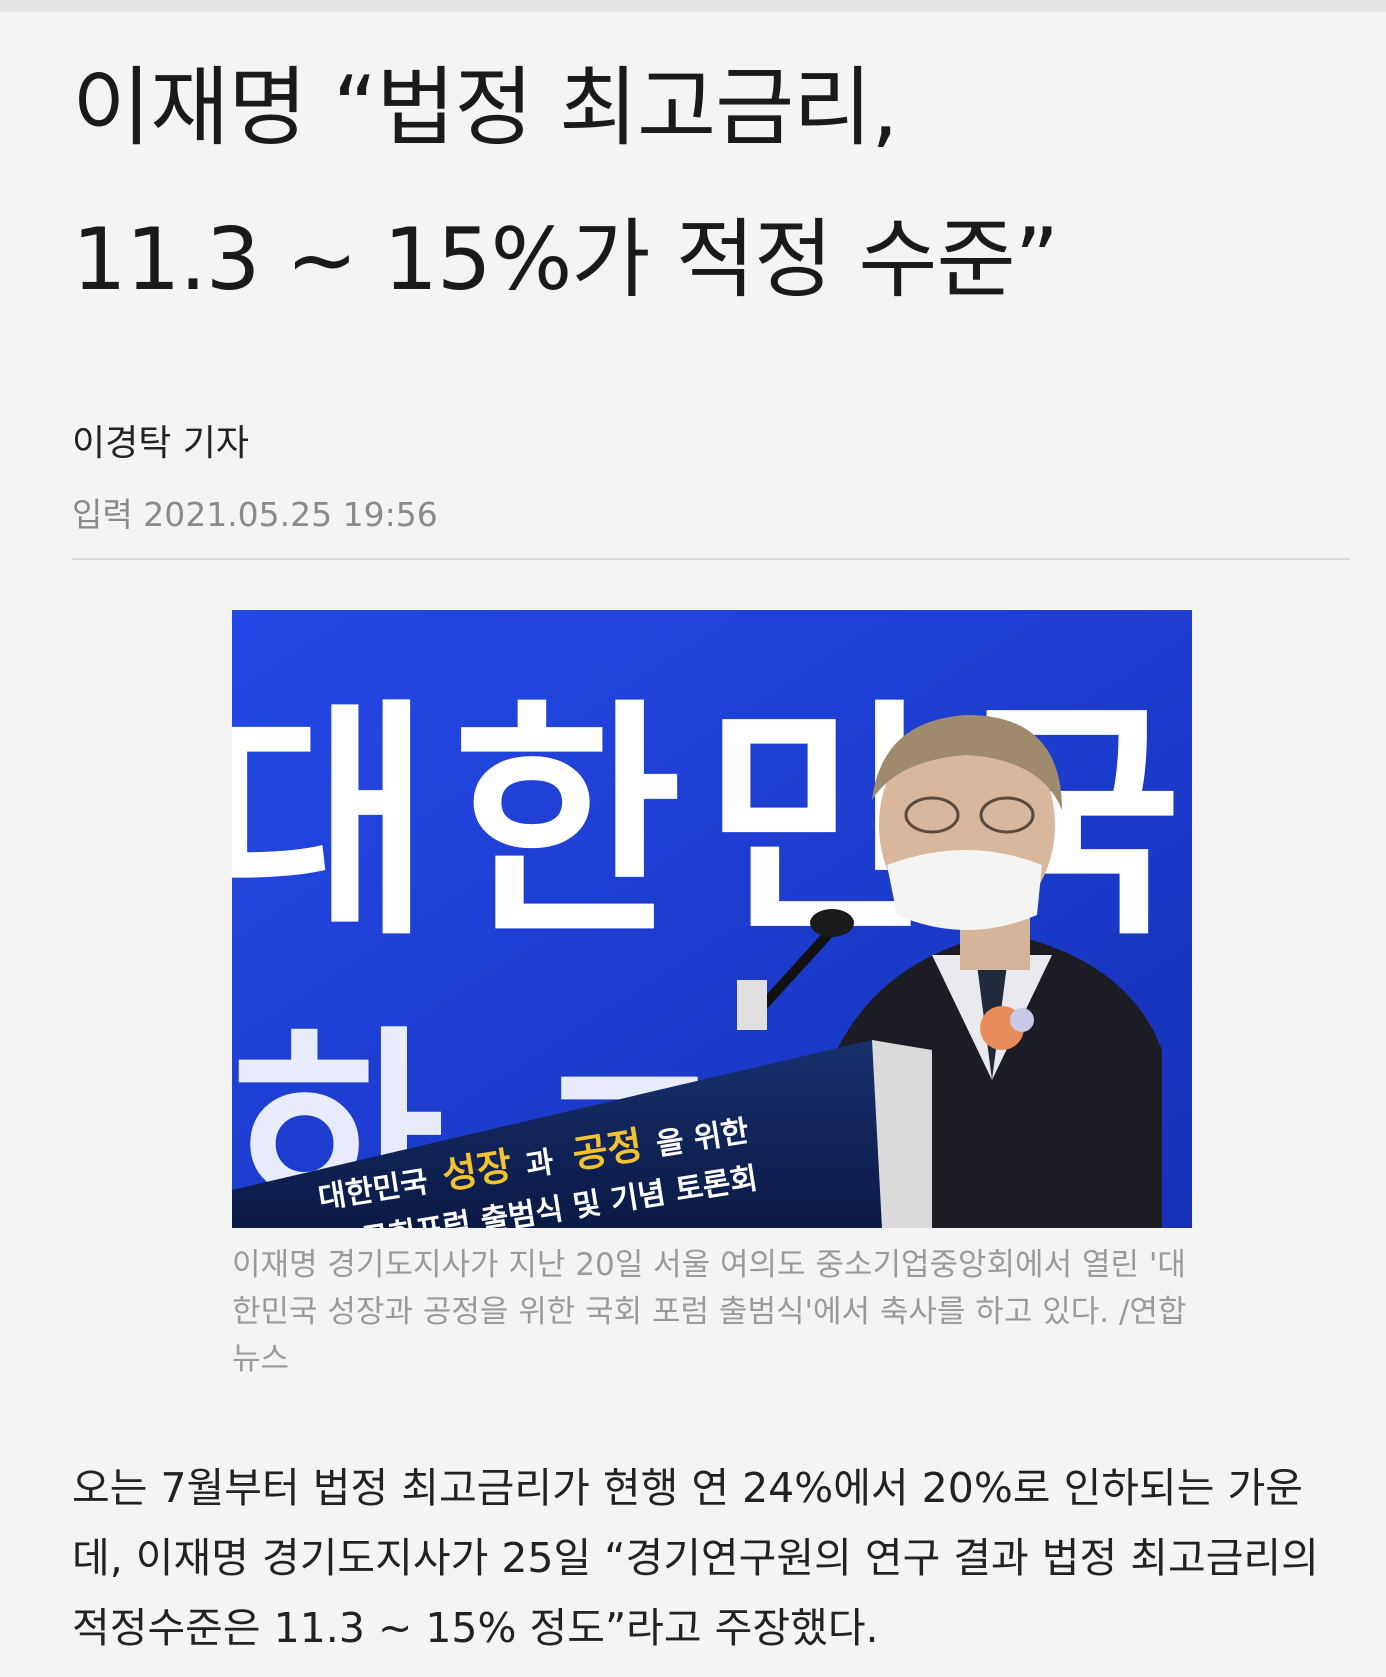  What do you see at coordinates (161, 443) in the screenshot?
I see `byline: 이경탁 기자` at bounding box center [161, 443].